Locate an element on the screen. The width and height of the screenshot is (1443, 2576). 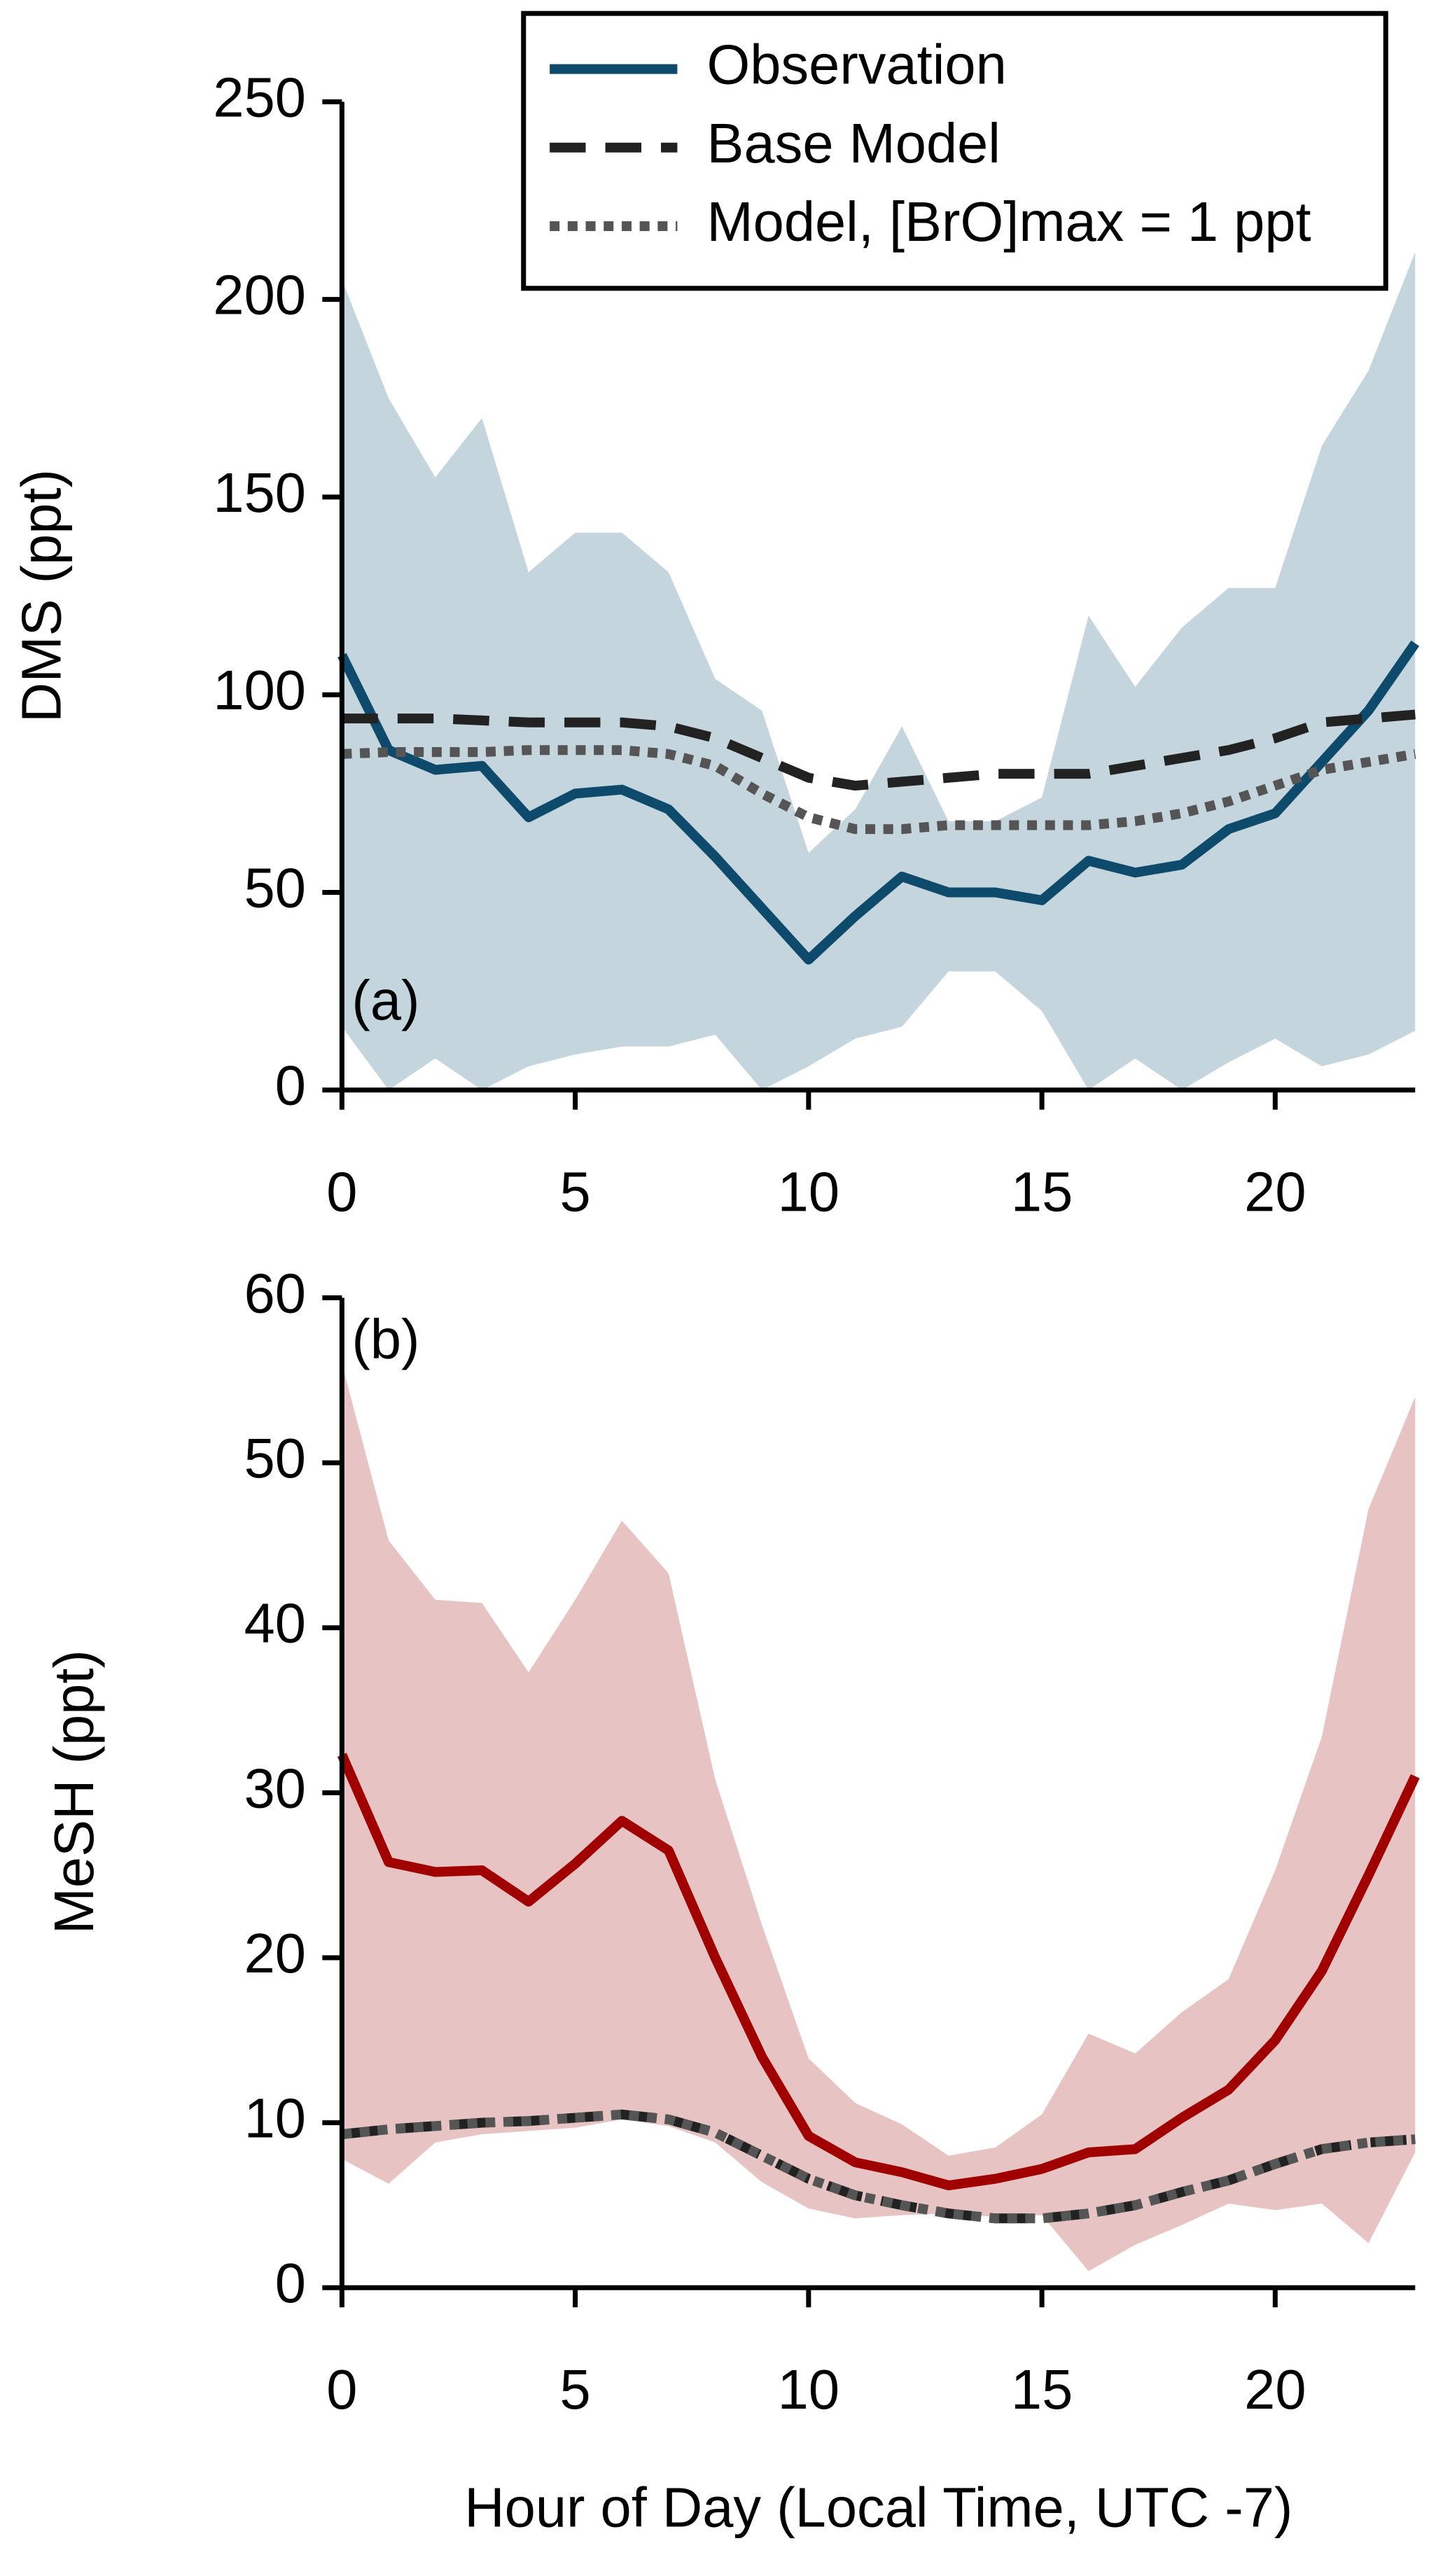
panel-label: (a) is located at coordinates (385, 1000).